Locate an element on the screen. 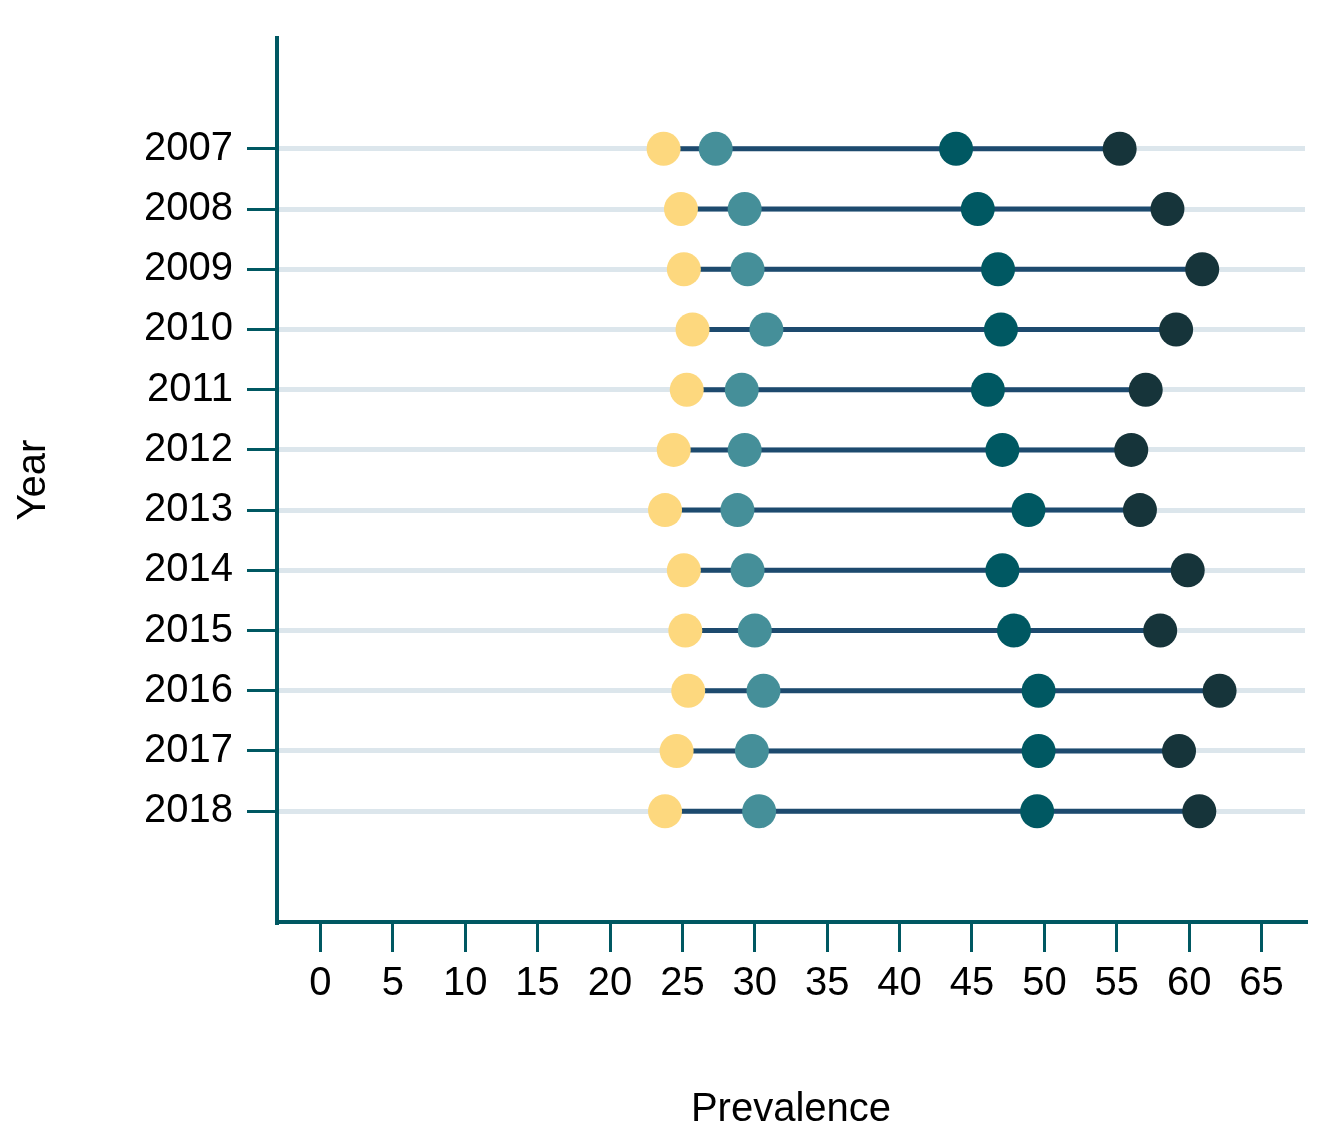 The width and height of the screenshot is (1322, 1144). y-tick-label: 2012 is located at coordinates (188, 446).